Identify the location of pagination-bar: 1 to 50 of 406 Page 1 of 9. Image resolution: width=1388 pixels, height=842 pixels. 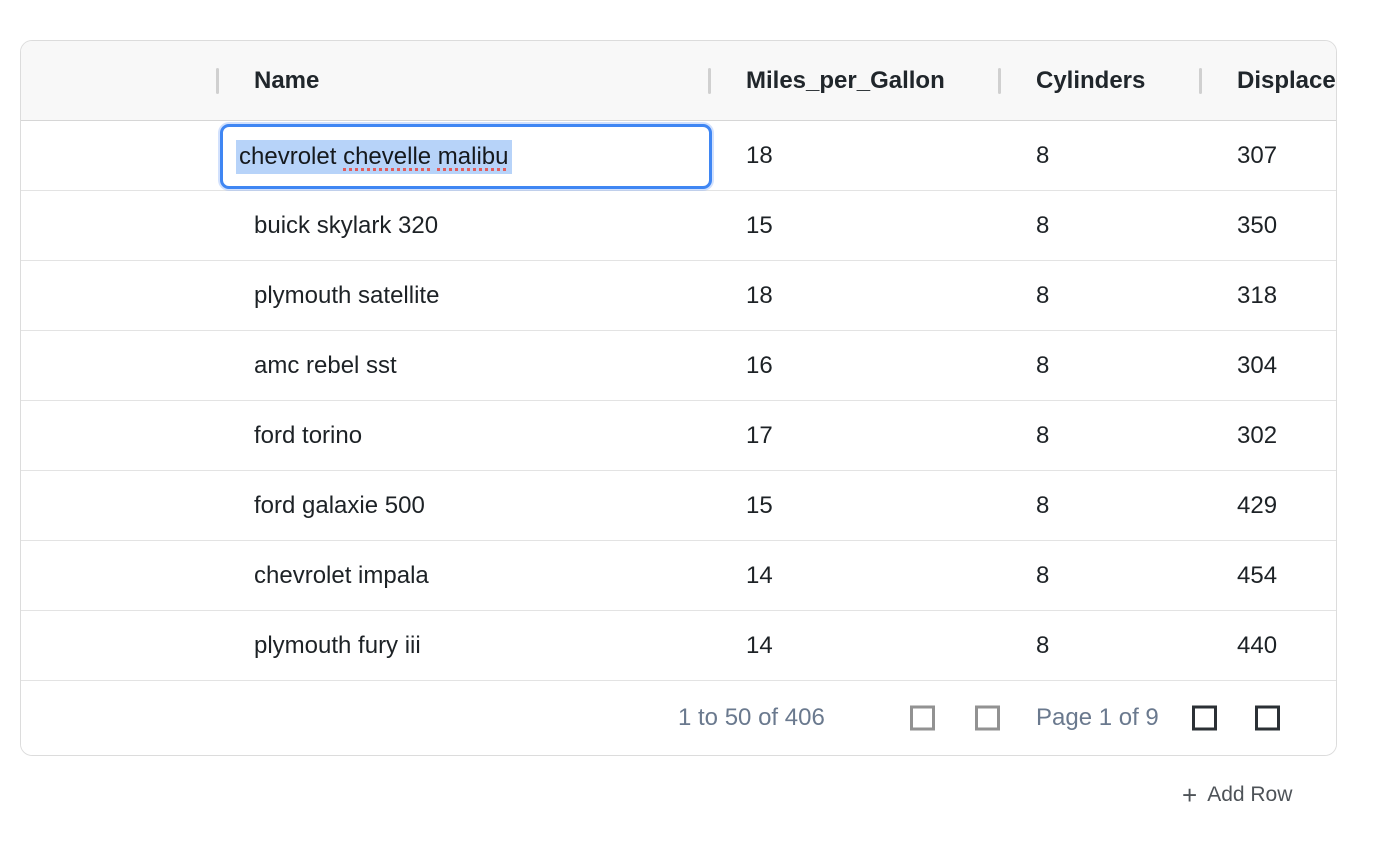
(678, 718).